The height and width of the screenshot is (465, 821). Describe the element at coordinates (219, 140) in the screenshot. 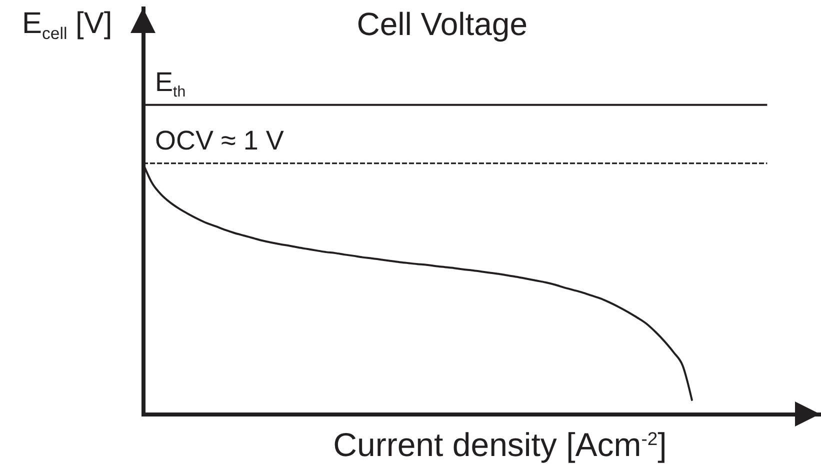

I see `ref-line-label: OCV ≈ 1 V` at that location.